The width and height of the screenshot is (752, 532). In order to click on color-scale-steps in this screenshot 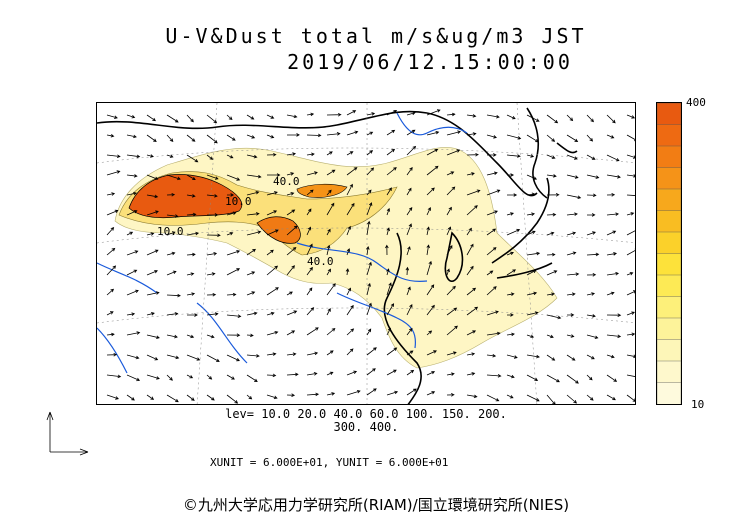, I will do `click(669, 253)`.